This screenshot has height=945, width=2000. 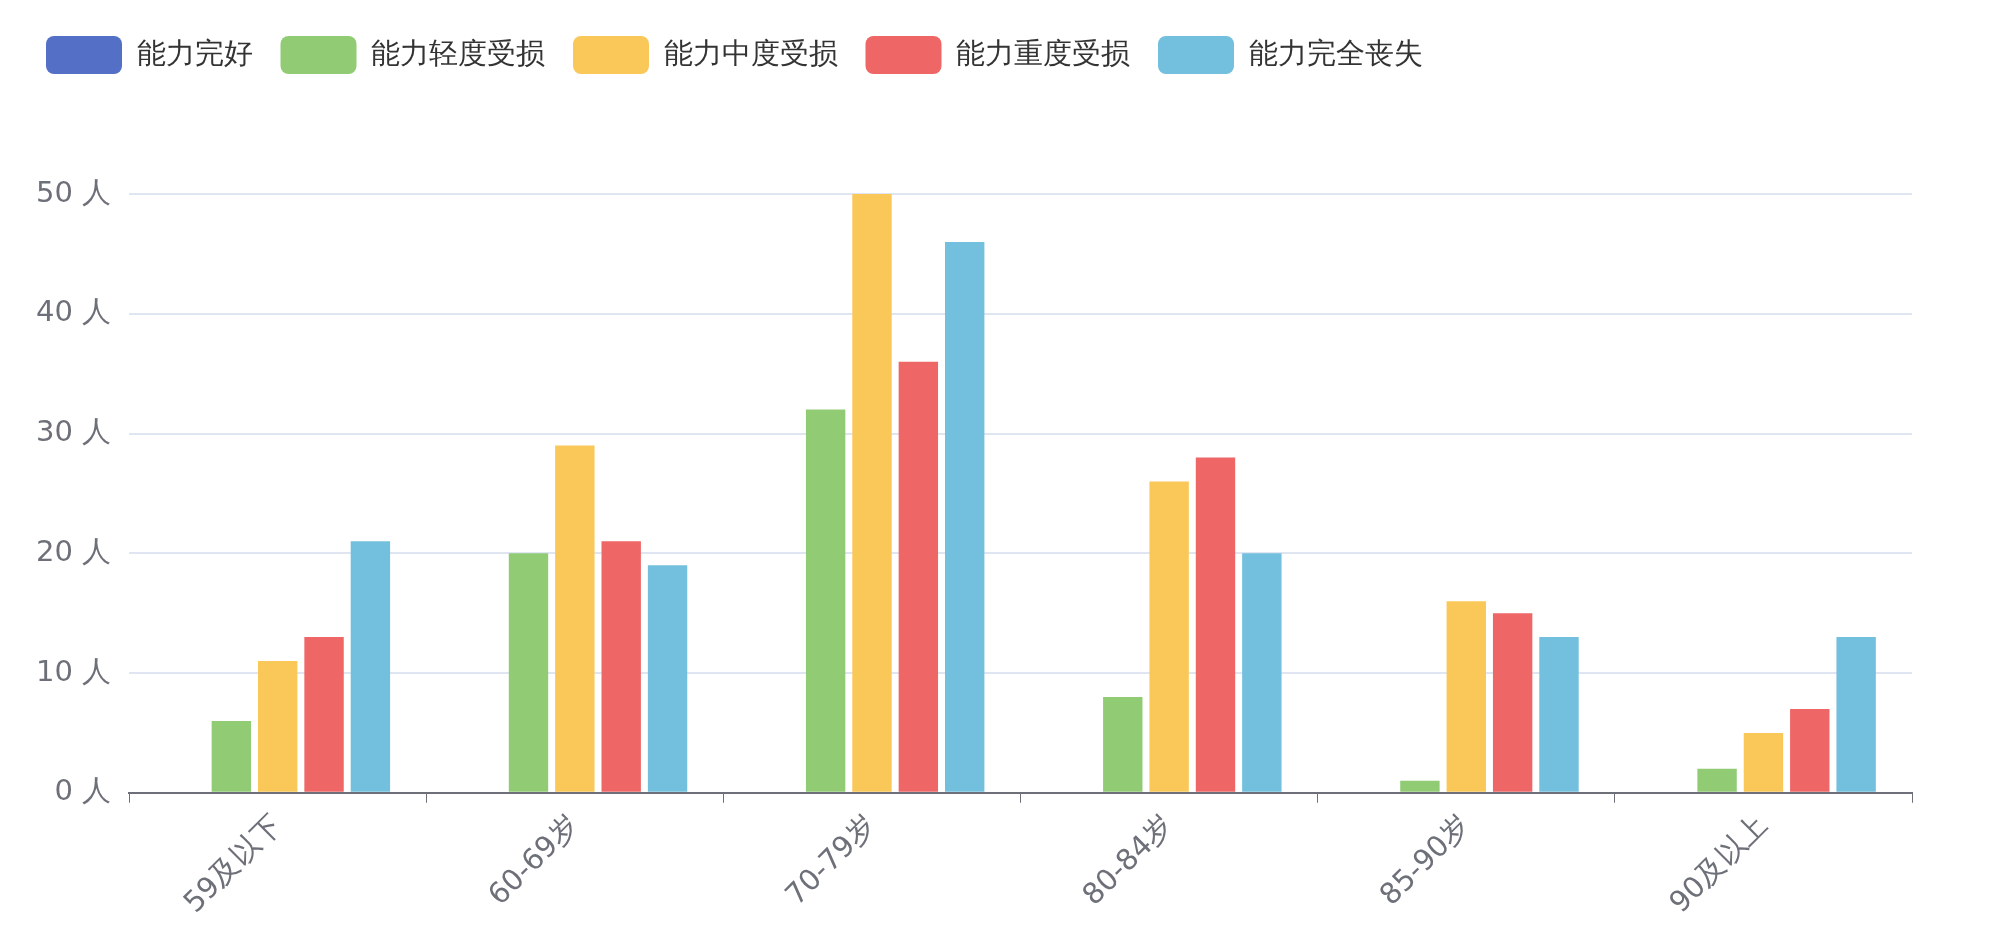 I want to click on legend-label: 能力完好, so click(x=194, y=52).